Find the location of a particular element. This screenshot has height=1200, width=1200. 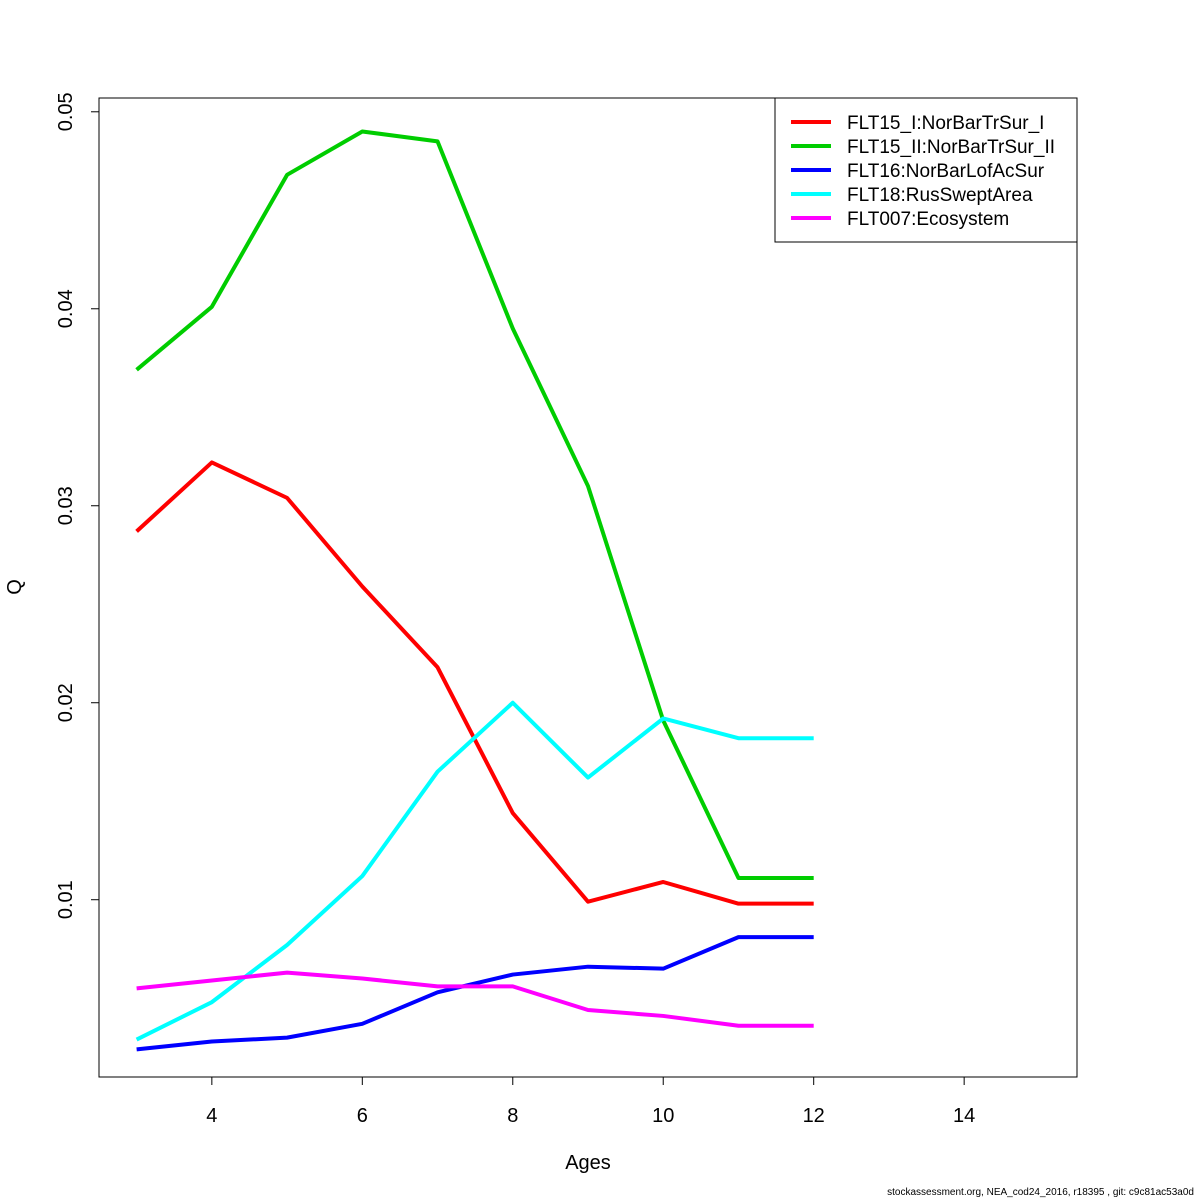

x-axis-title: Ages is located at coordinates (588, 1163).